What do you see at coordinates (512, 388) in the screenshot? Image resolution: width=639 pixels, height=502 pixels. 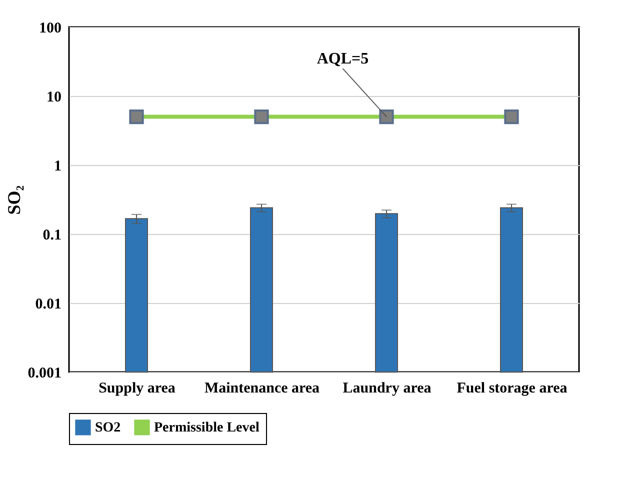 I see `x-tick-label: Fuel storage area` at bounding box center [512, 388].